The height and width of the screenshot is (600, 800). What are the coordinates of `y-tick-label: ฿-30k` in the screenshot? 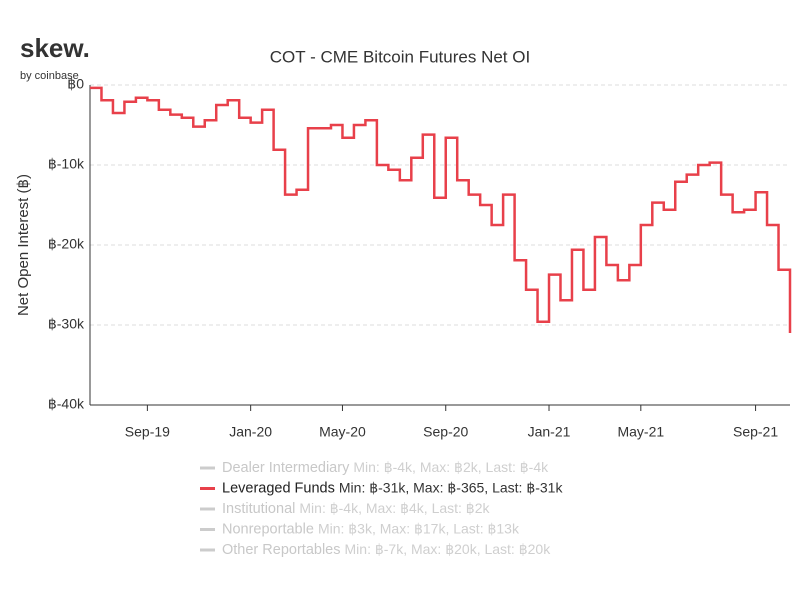 It's located at (66, 324).